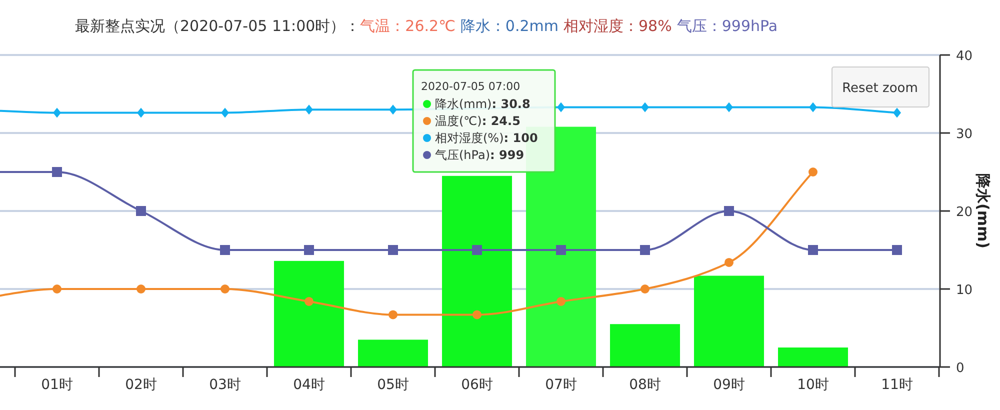 This screenshot has height=410, width=1000. Describe the element at coordinates (960, 368) in the screenshot. I see `y-tick-label: 0` at that location.